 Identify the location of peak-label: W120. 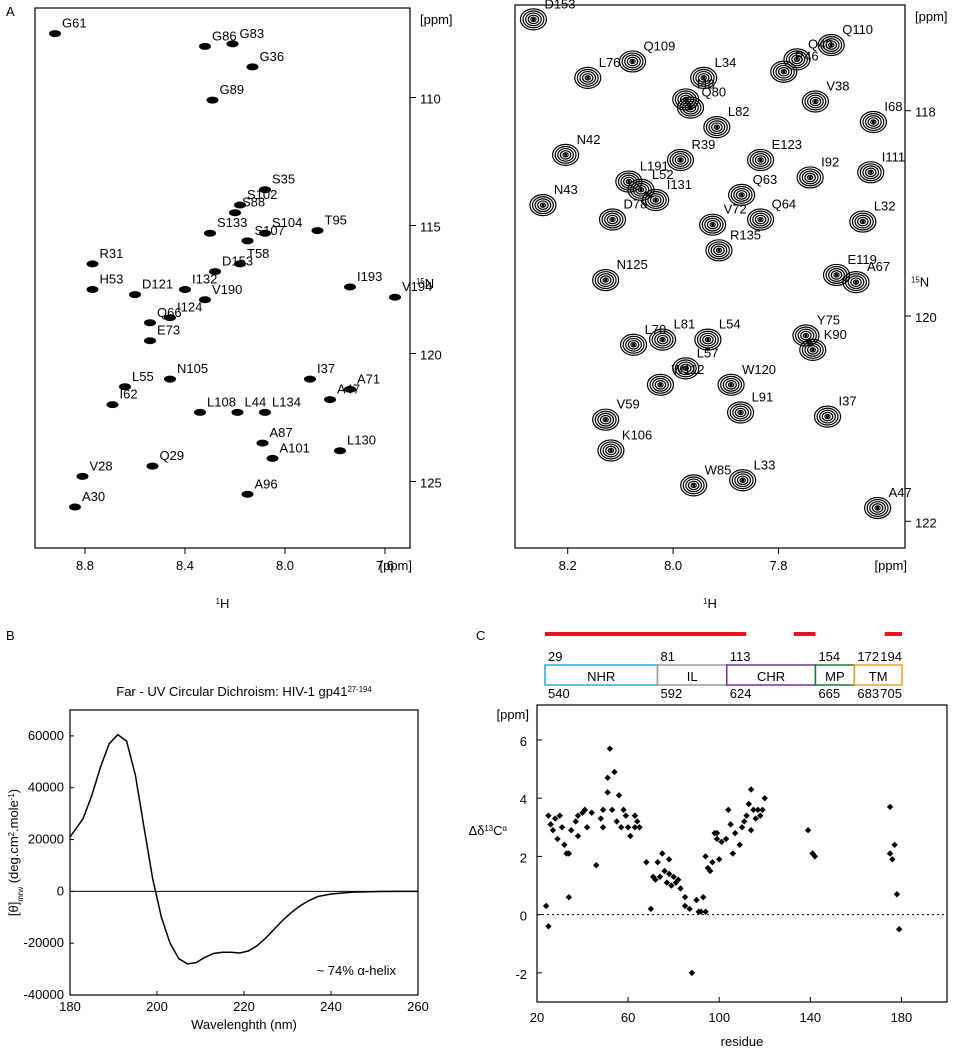
(759, 369).